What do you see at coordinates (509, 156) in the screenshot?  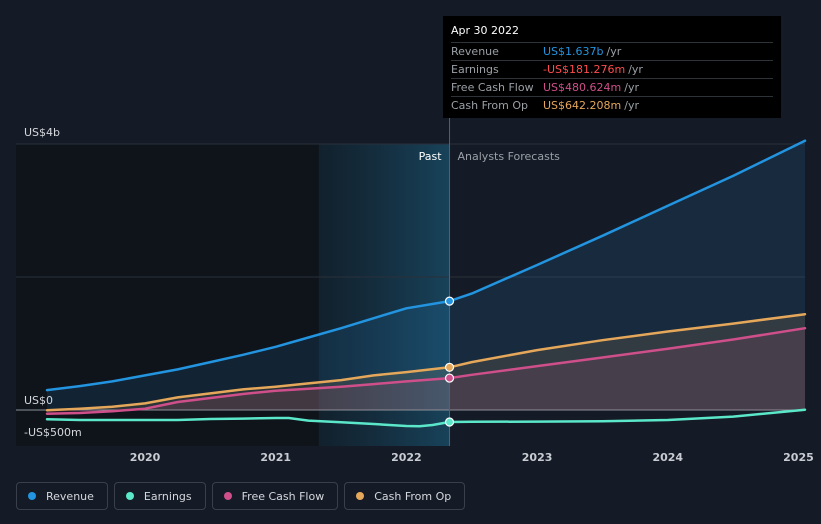 I see `forecast-label: Analysts Forecasts` at bounding box center [509, 156].